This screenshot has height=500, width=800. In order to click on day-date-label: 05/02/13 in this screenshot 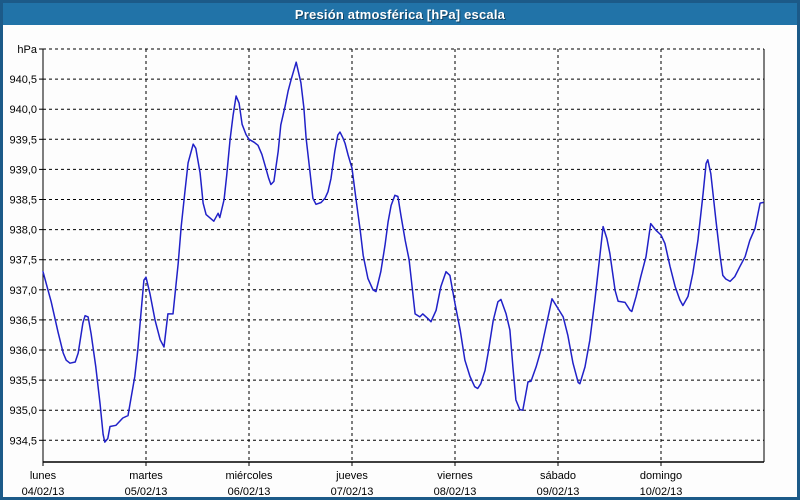, I will do `click(146, 492)`.